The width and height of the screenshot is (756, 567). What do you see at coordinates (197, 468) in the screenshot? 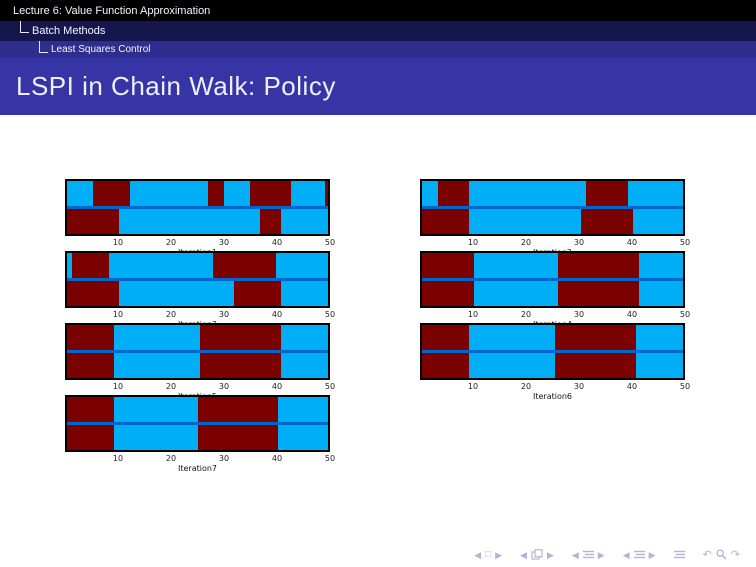
I see `x-axis-label: Iteration7` at bounding box center [197, 468].